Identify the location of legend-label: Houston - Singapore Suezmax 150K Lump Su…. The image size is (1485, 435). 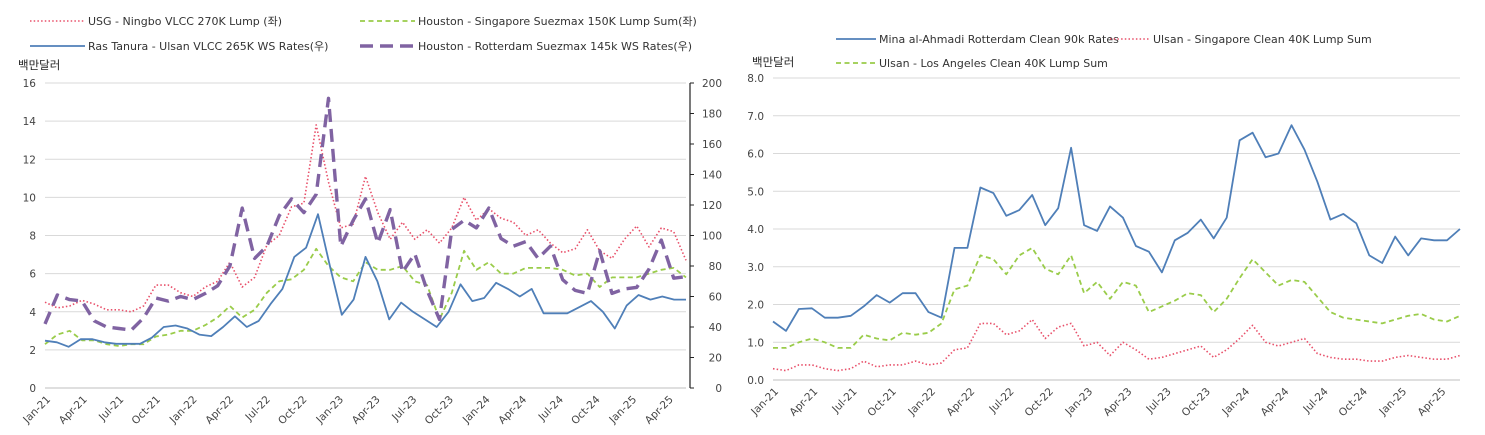
(557, 21).